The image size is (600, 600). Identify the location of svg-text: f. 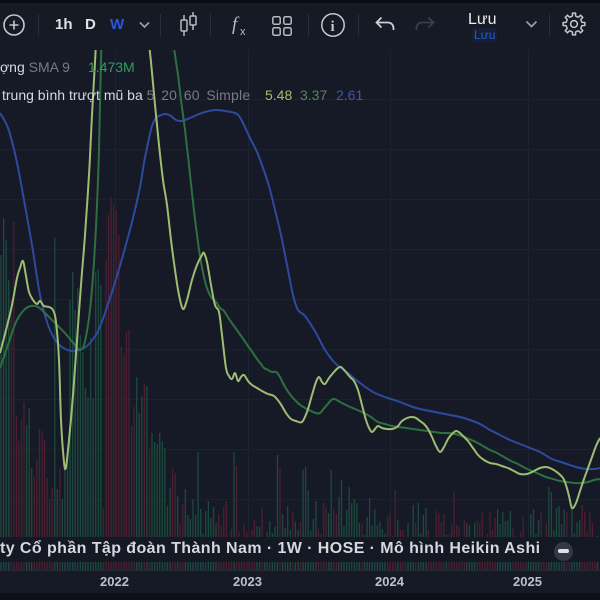
(236, 24).